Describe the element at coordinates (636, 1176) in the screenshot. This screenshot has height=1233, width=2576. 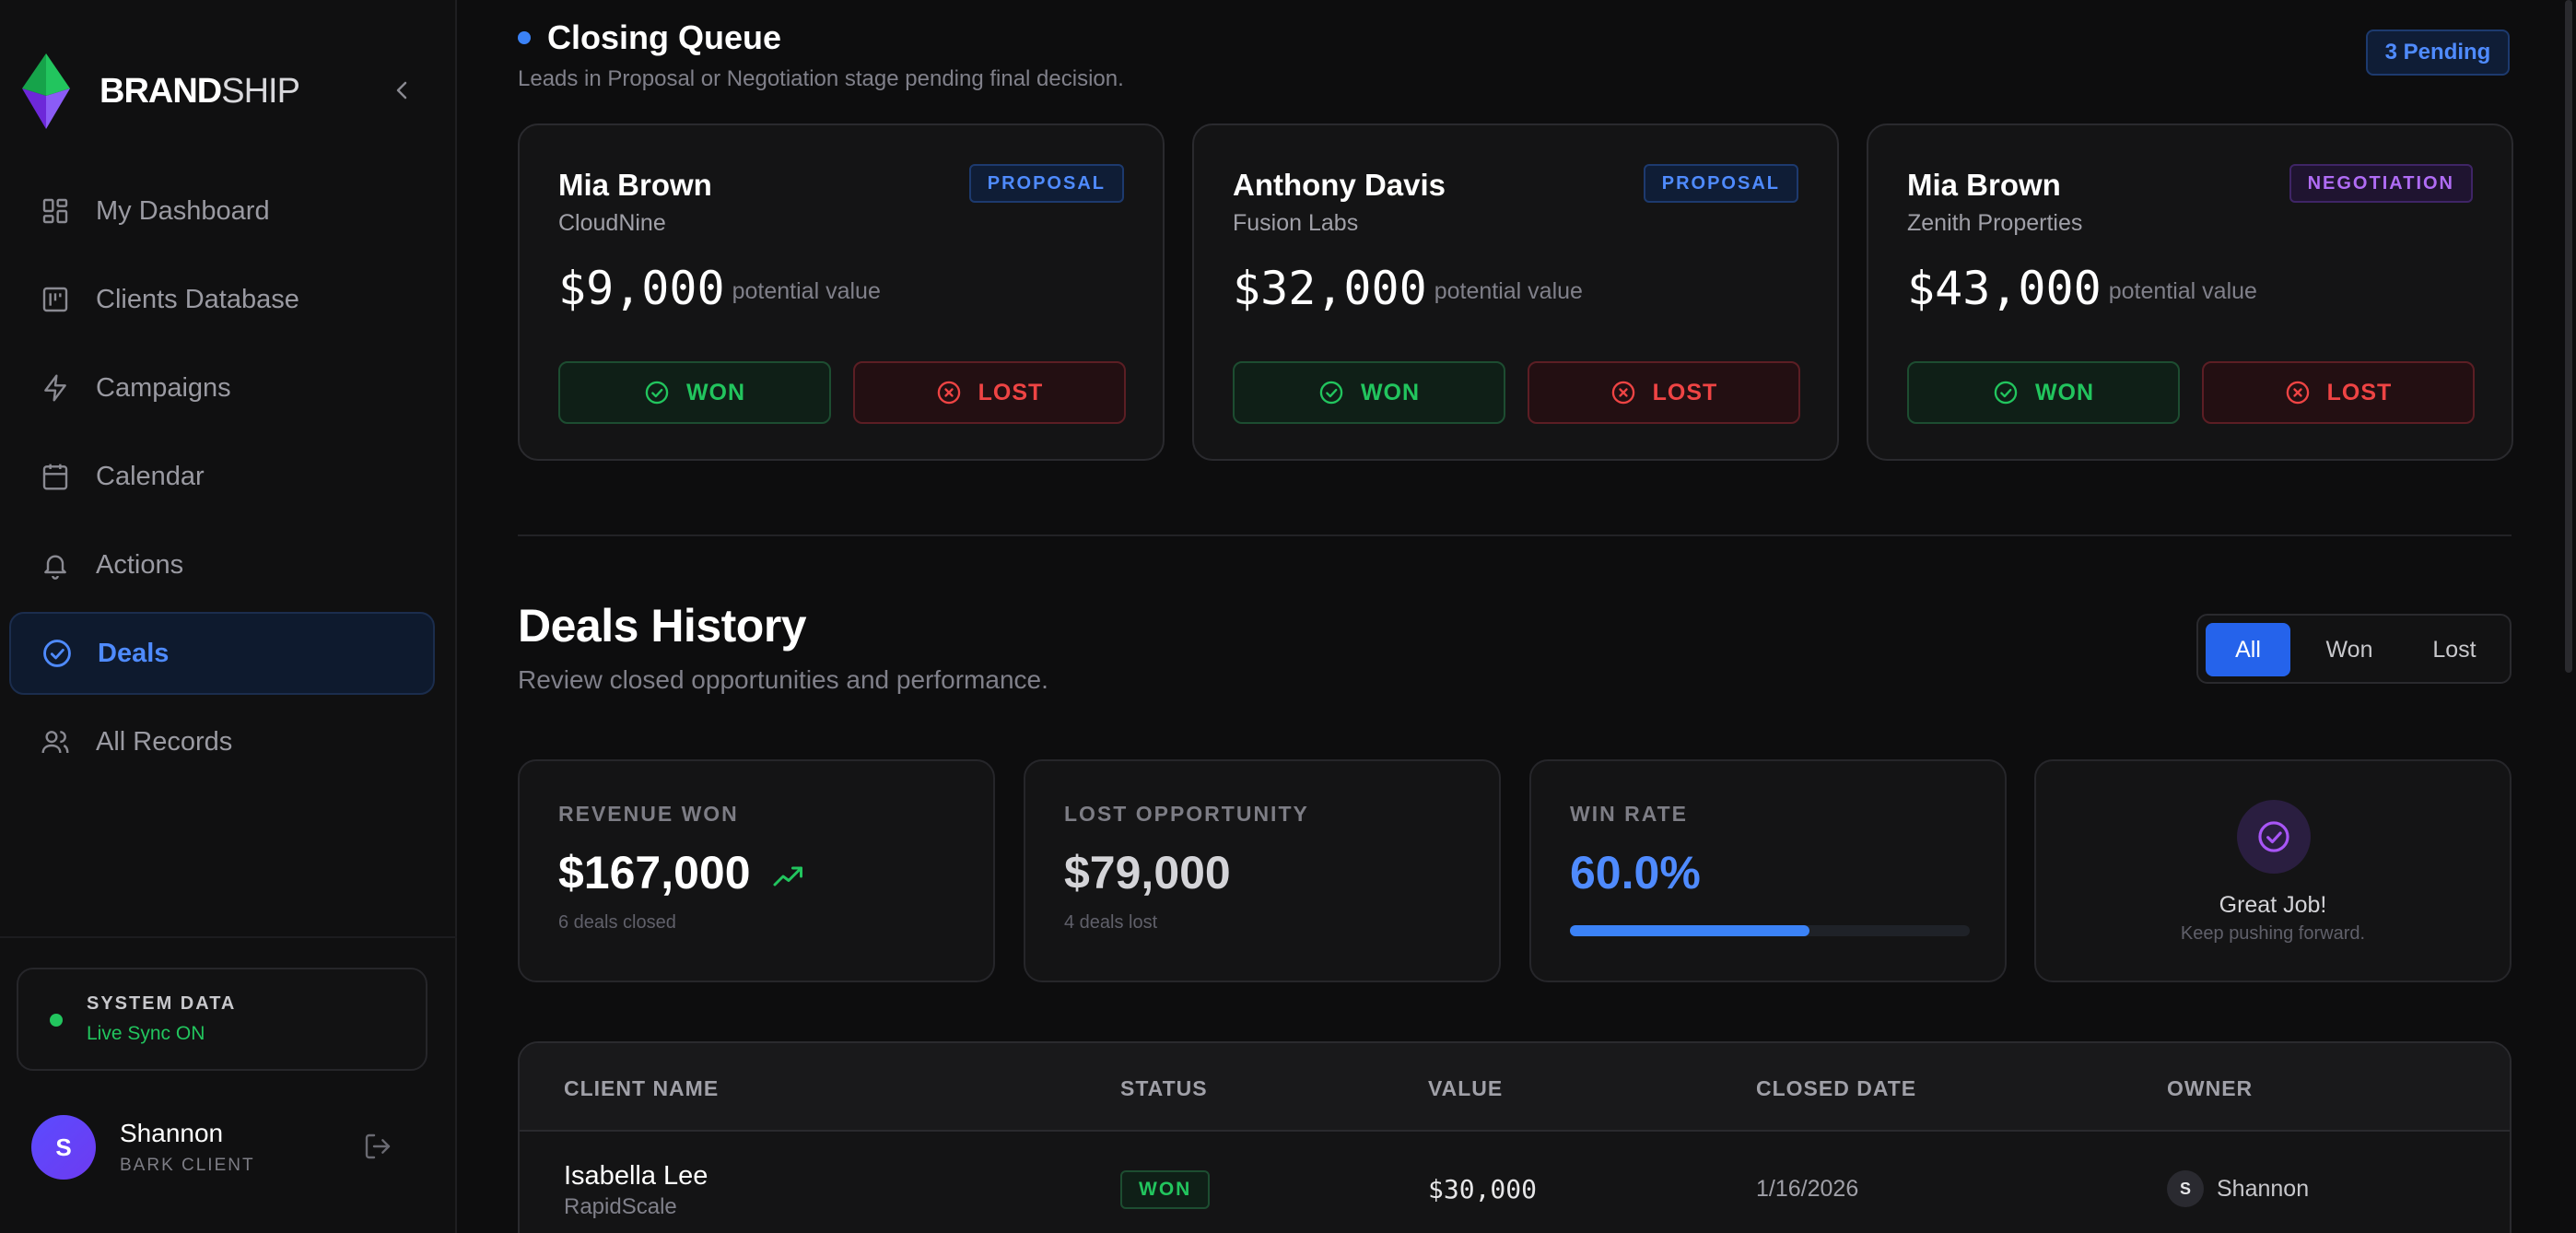
I see `client-name: Isabella Lee` at that location.